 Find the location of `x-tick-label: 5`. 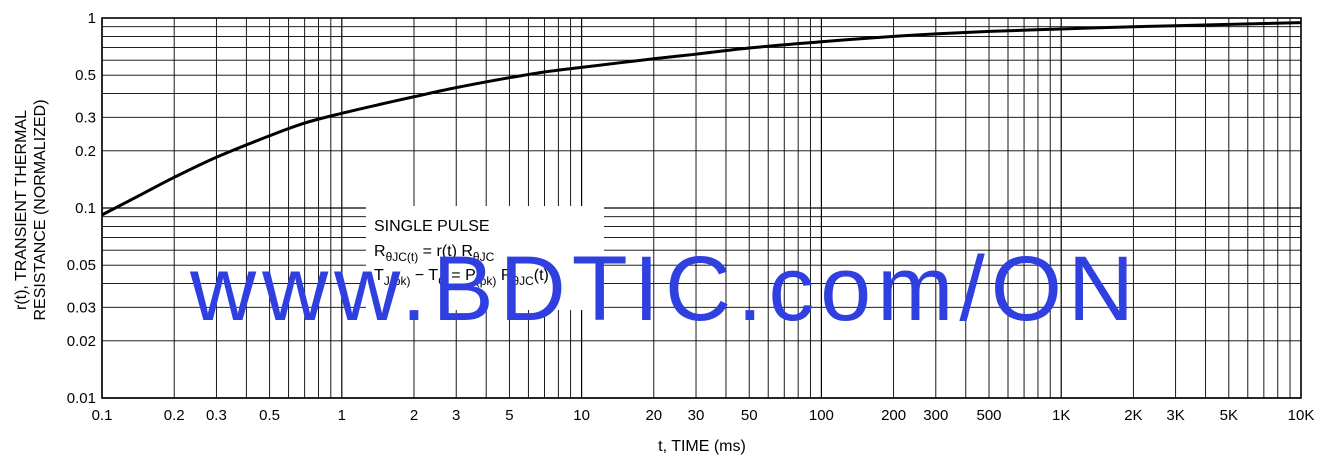

x-tick-label: 5 is located at coordinates (509, 415).